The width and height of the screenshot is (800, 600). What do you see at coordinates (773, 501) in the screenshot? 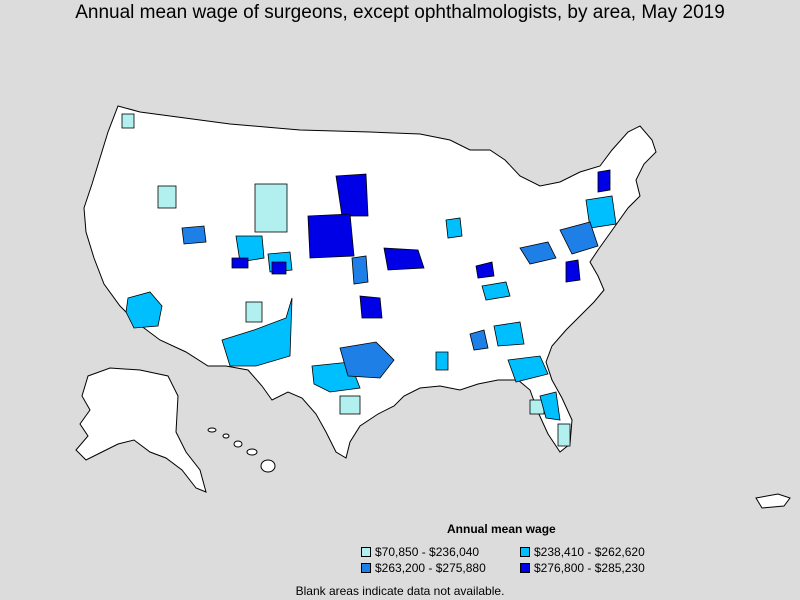
I see `puerto-rico-outline` at bounding box center [773, 501].